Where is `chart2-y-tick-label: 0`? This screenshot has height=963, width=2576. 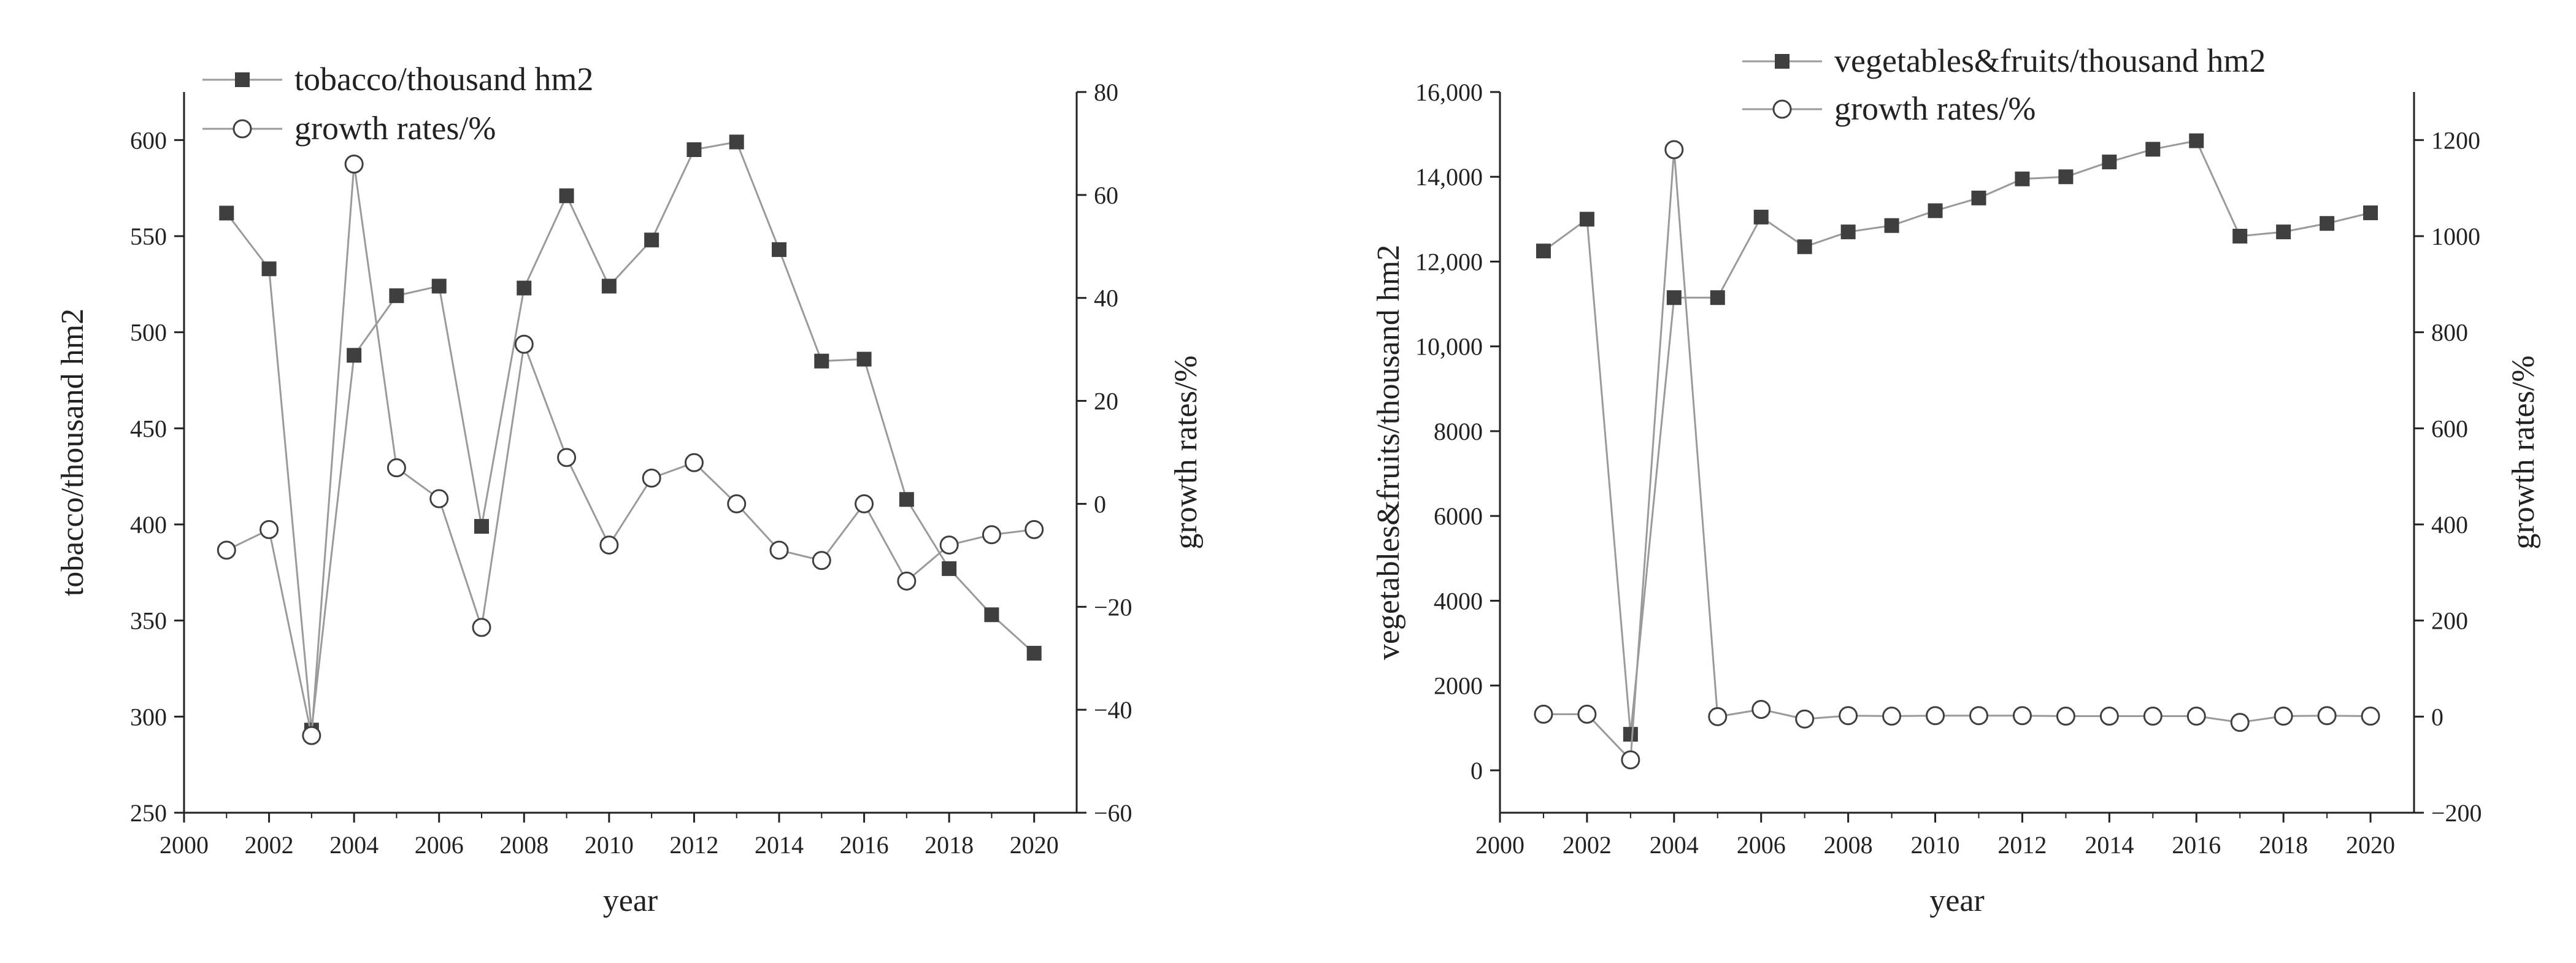
chart2-y-tick-label: 0 is located at coordinates (1477, 771).